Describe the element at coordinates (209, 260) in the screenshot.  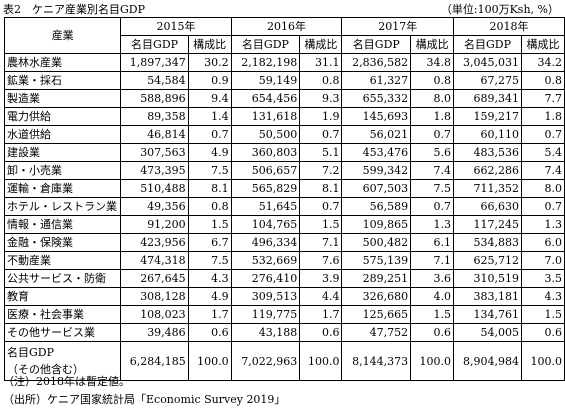
I see `share-cell: 7.5` at that location.